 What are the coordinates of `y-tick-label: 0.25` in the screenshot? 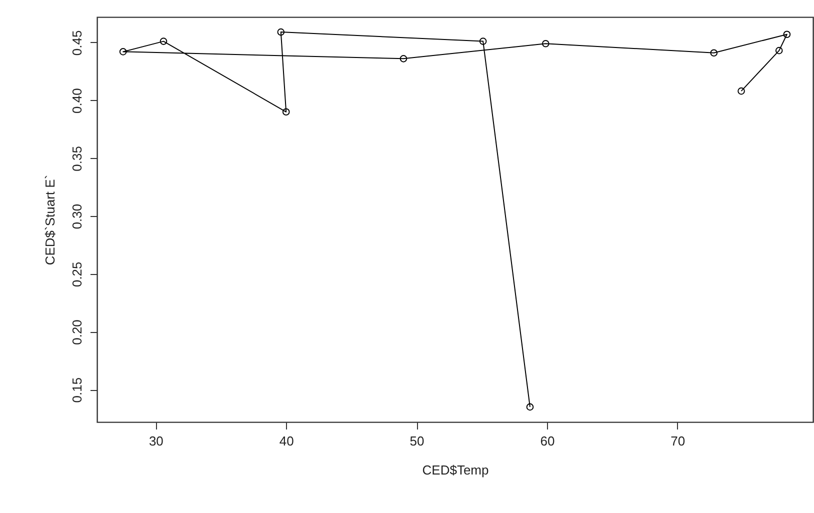 It's located at (77, 275).